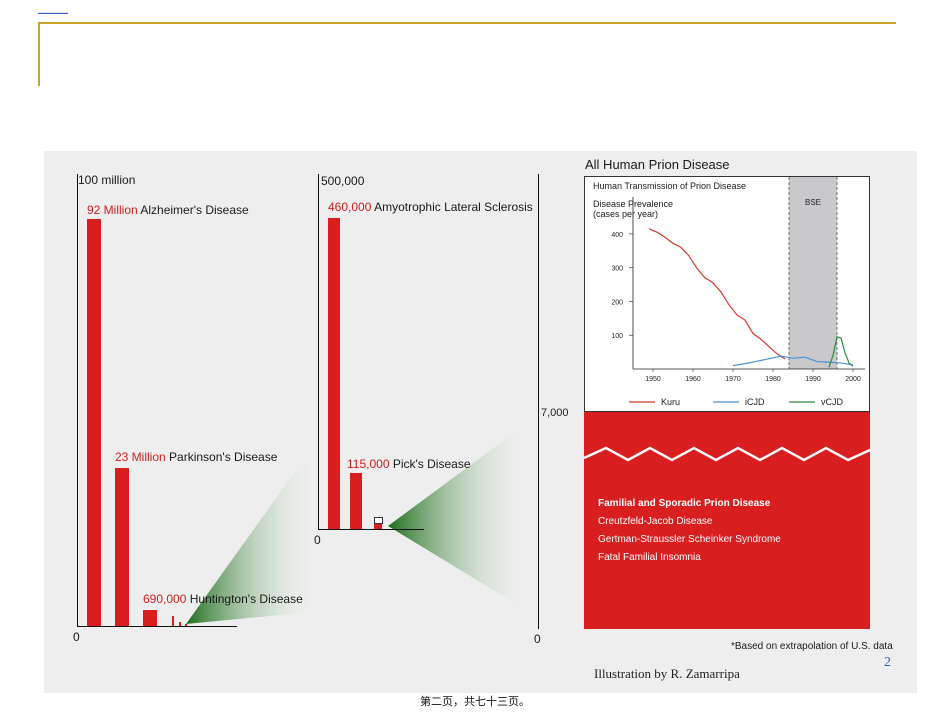  Describe the element at coordinates (317, 540) in the screenshot. I see `mid-axis-zero-label: 0` at that location.